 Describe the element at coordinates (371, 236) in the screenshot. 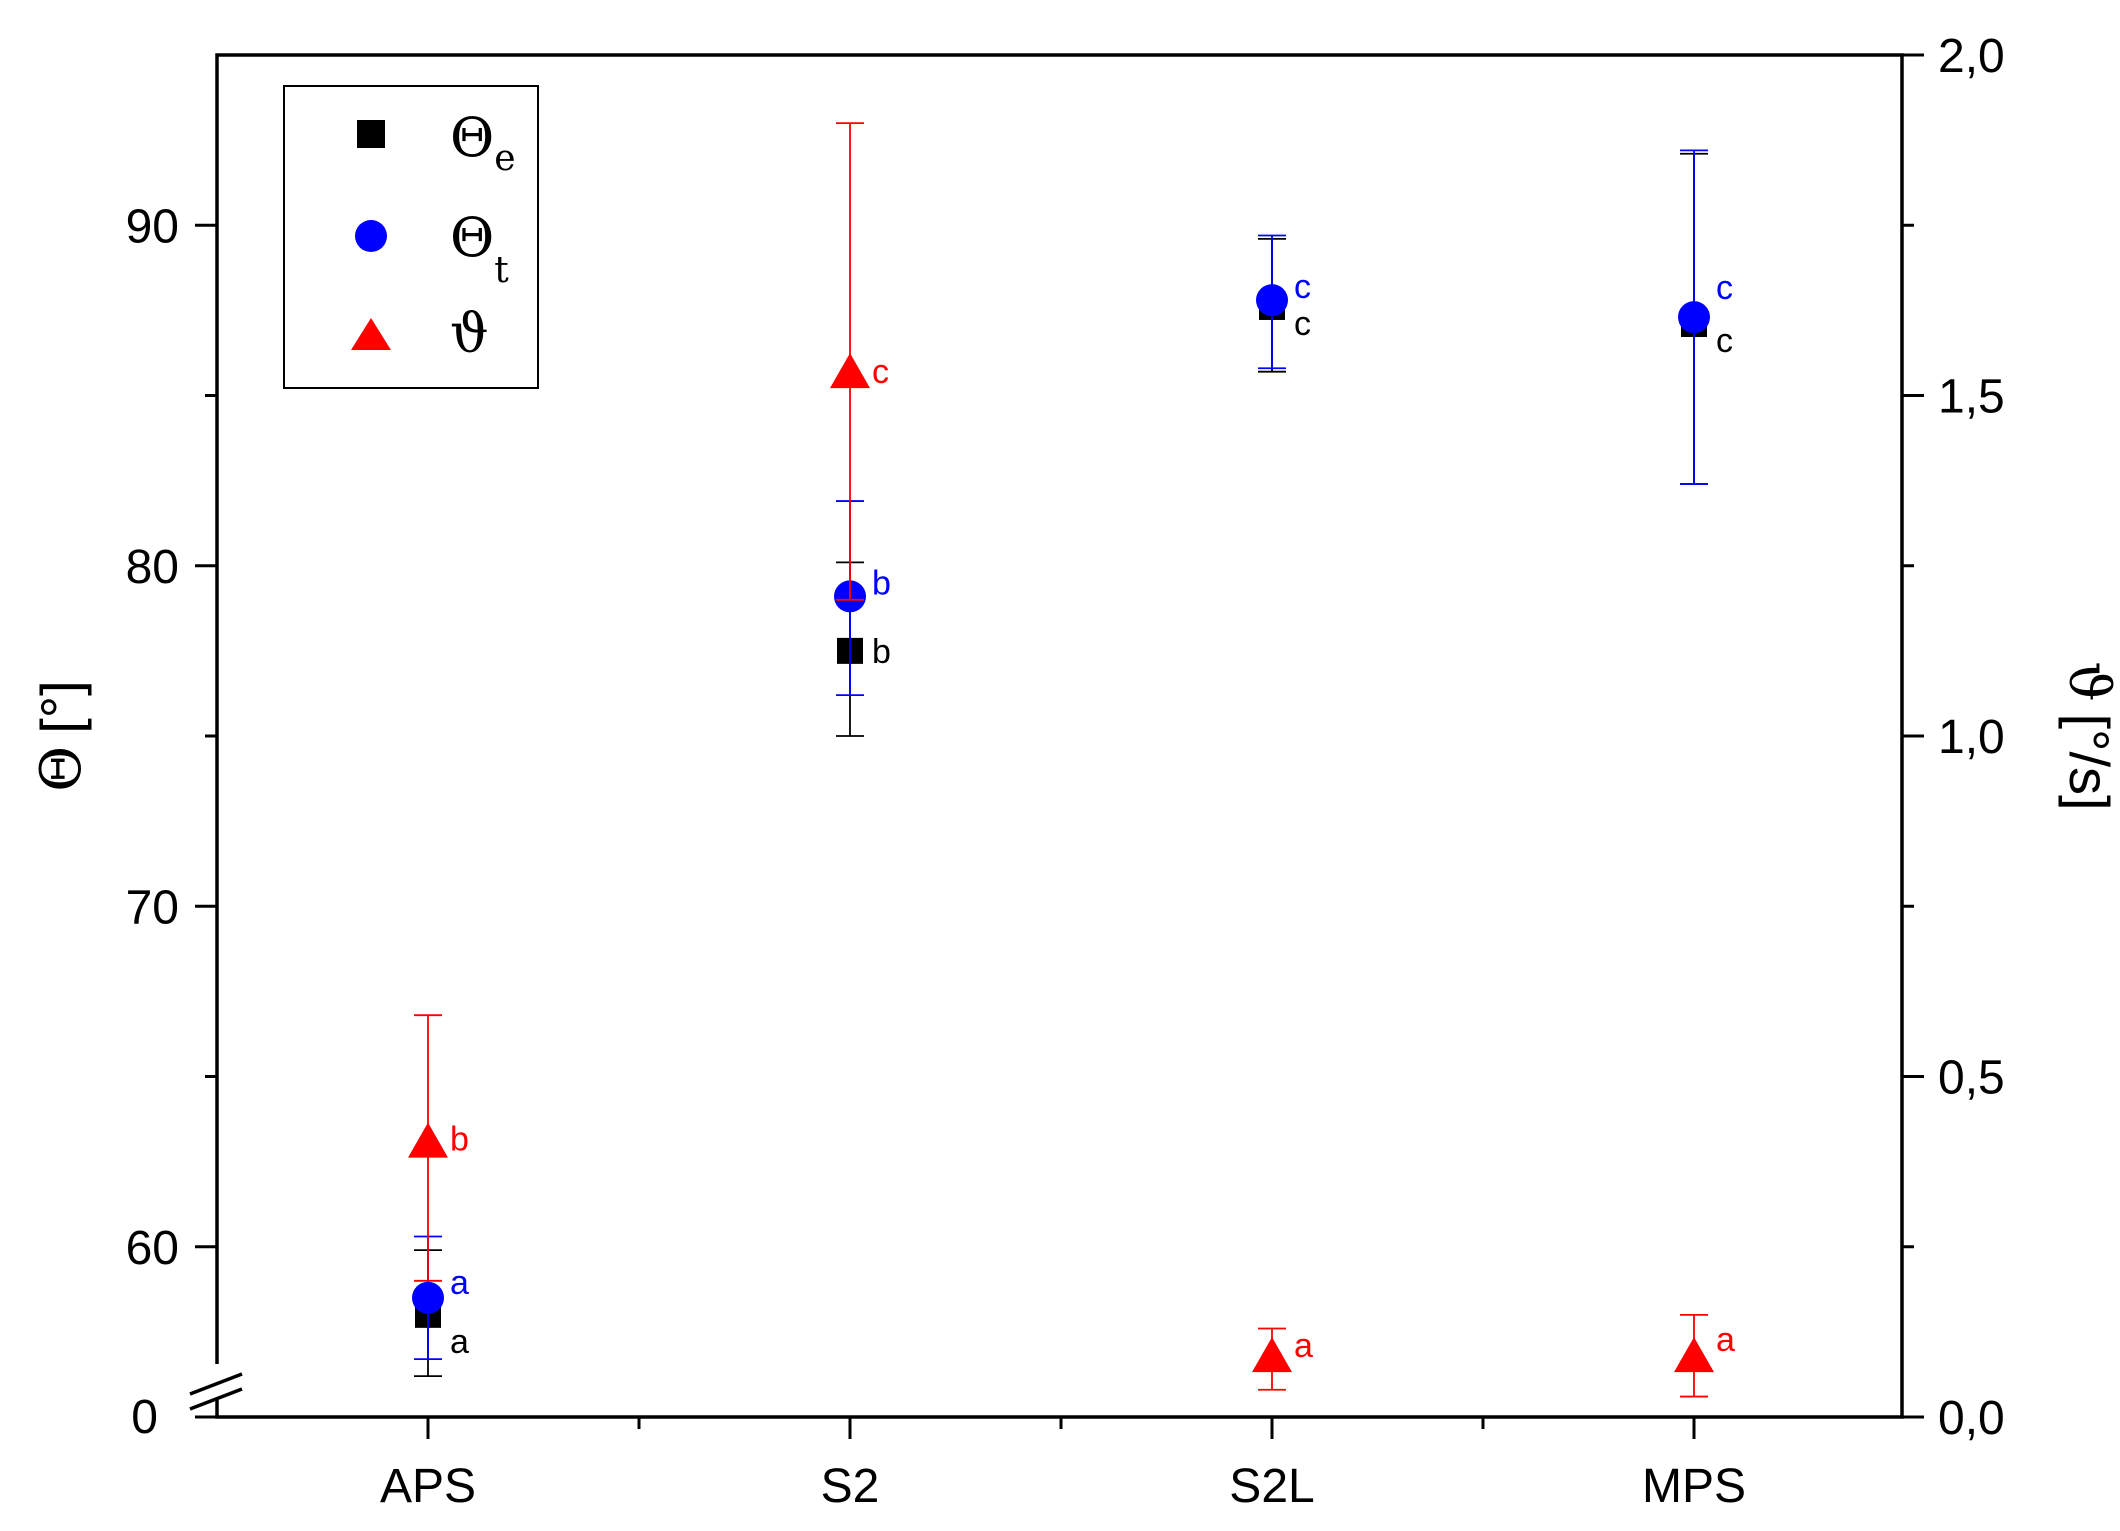

I see `legend-marker-theta-t` at that location.